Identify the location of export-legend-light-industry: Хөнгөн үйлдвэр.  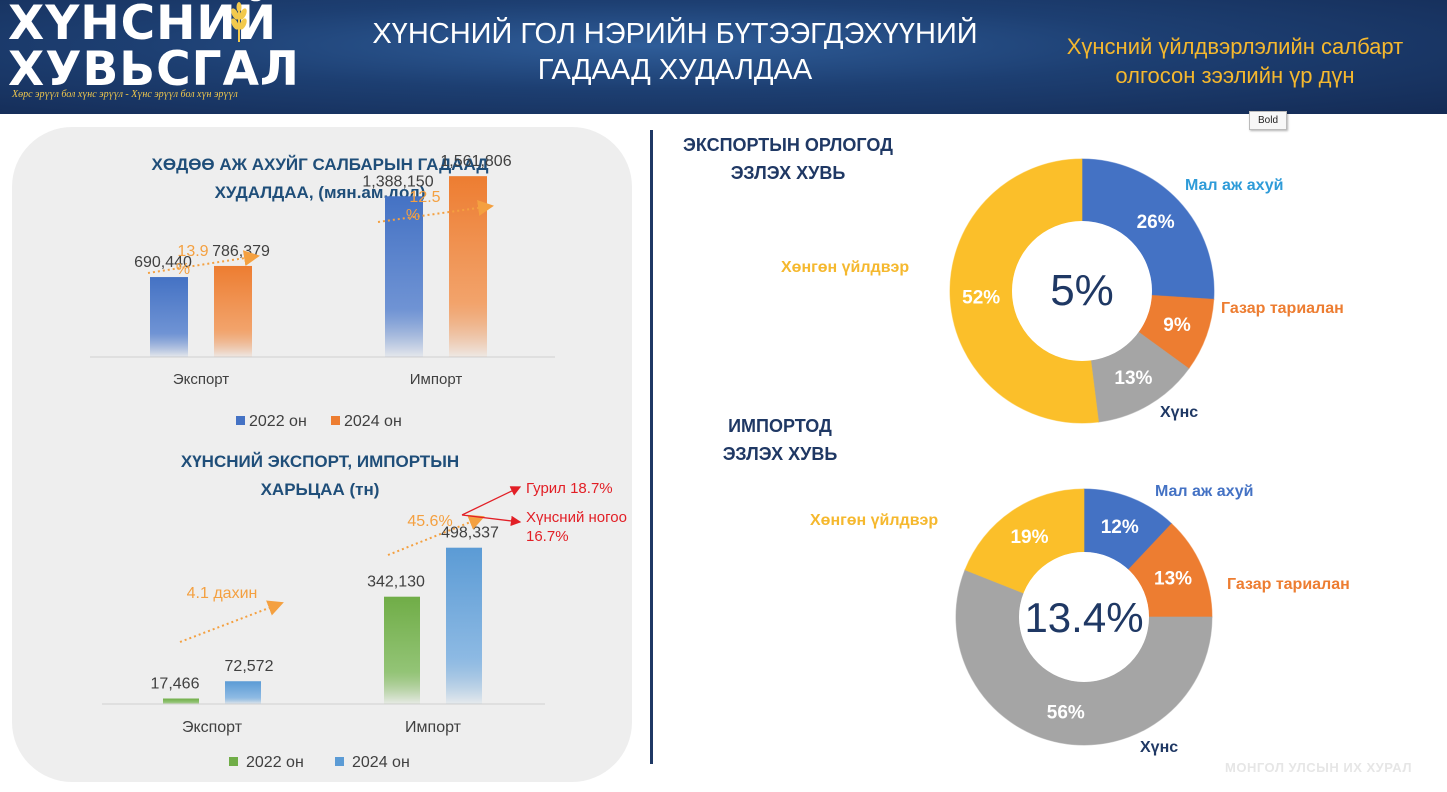
(845, 267).